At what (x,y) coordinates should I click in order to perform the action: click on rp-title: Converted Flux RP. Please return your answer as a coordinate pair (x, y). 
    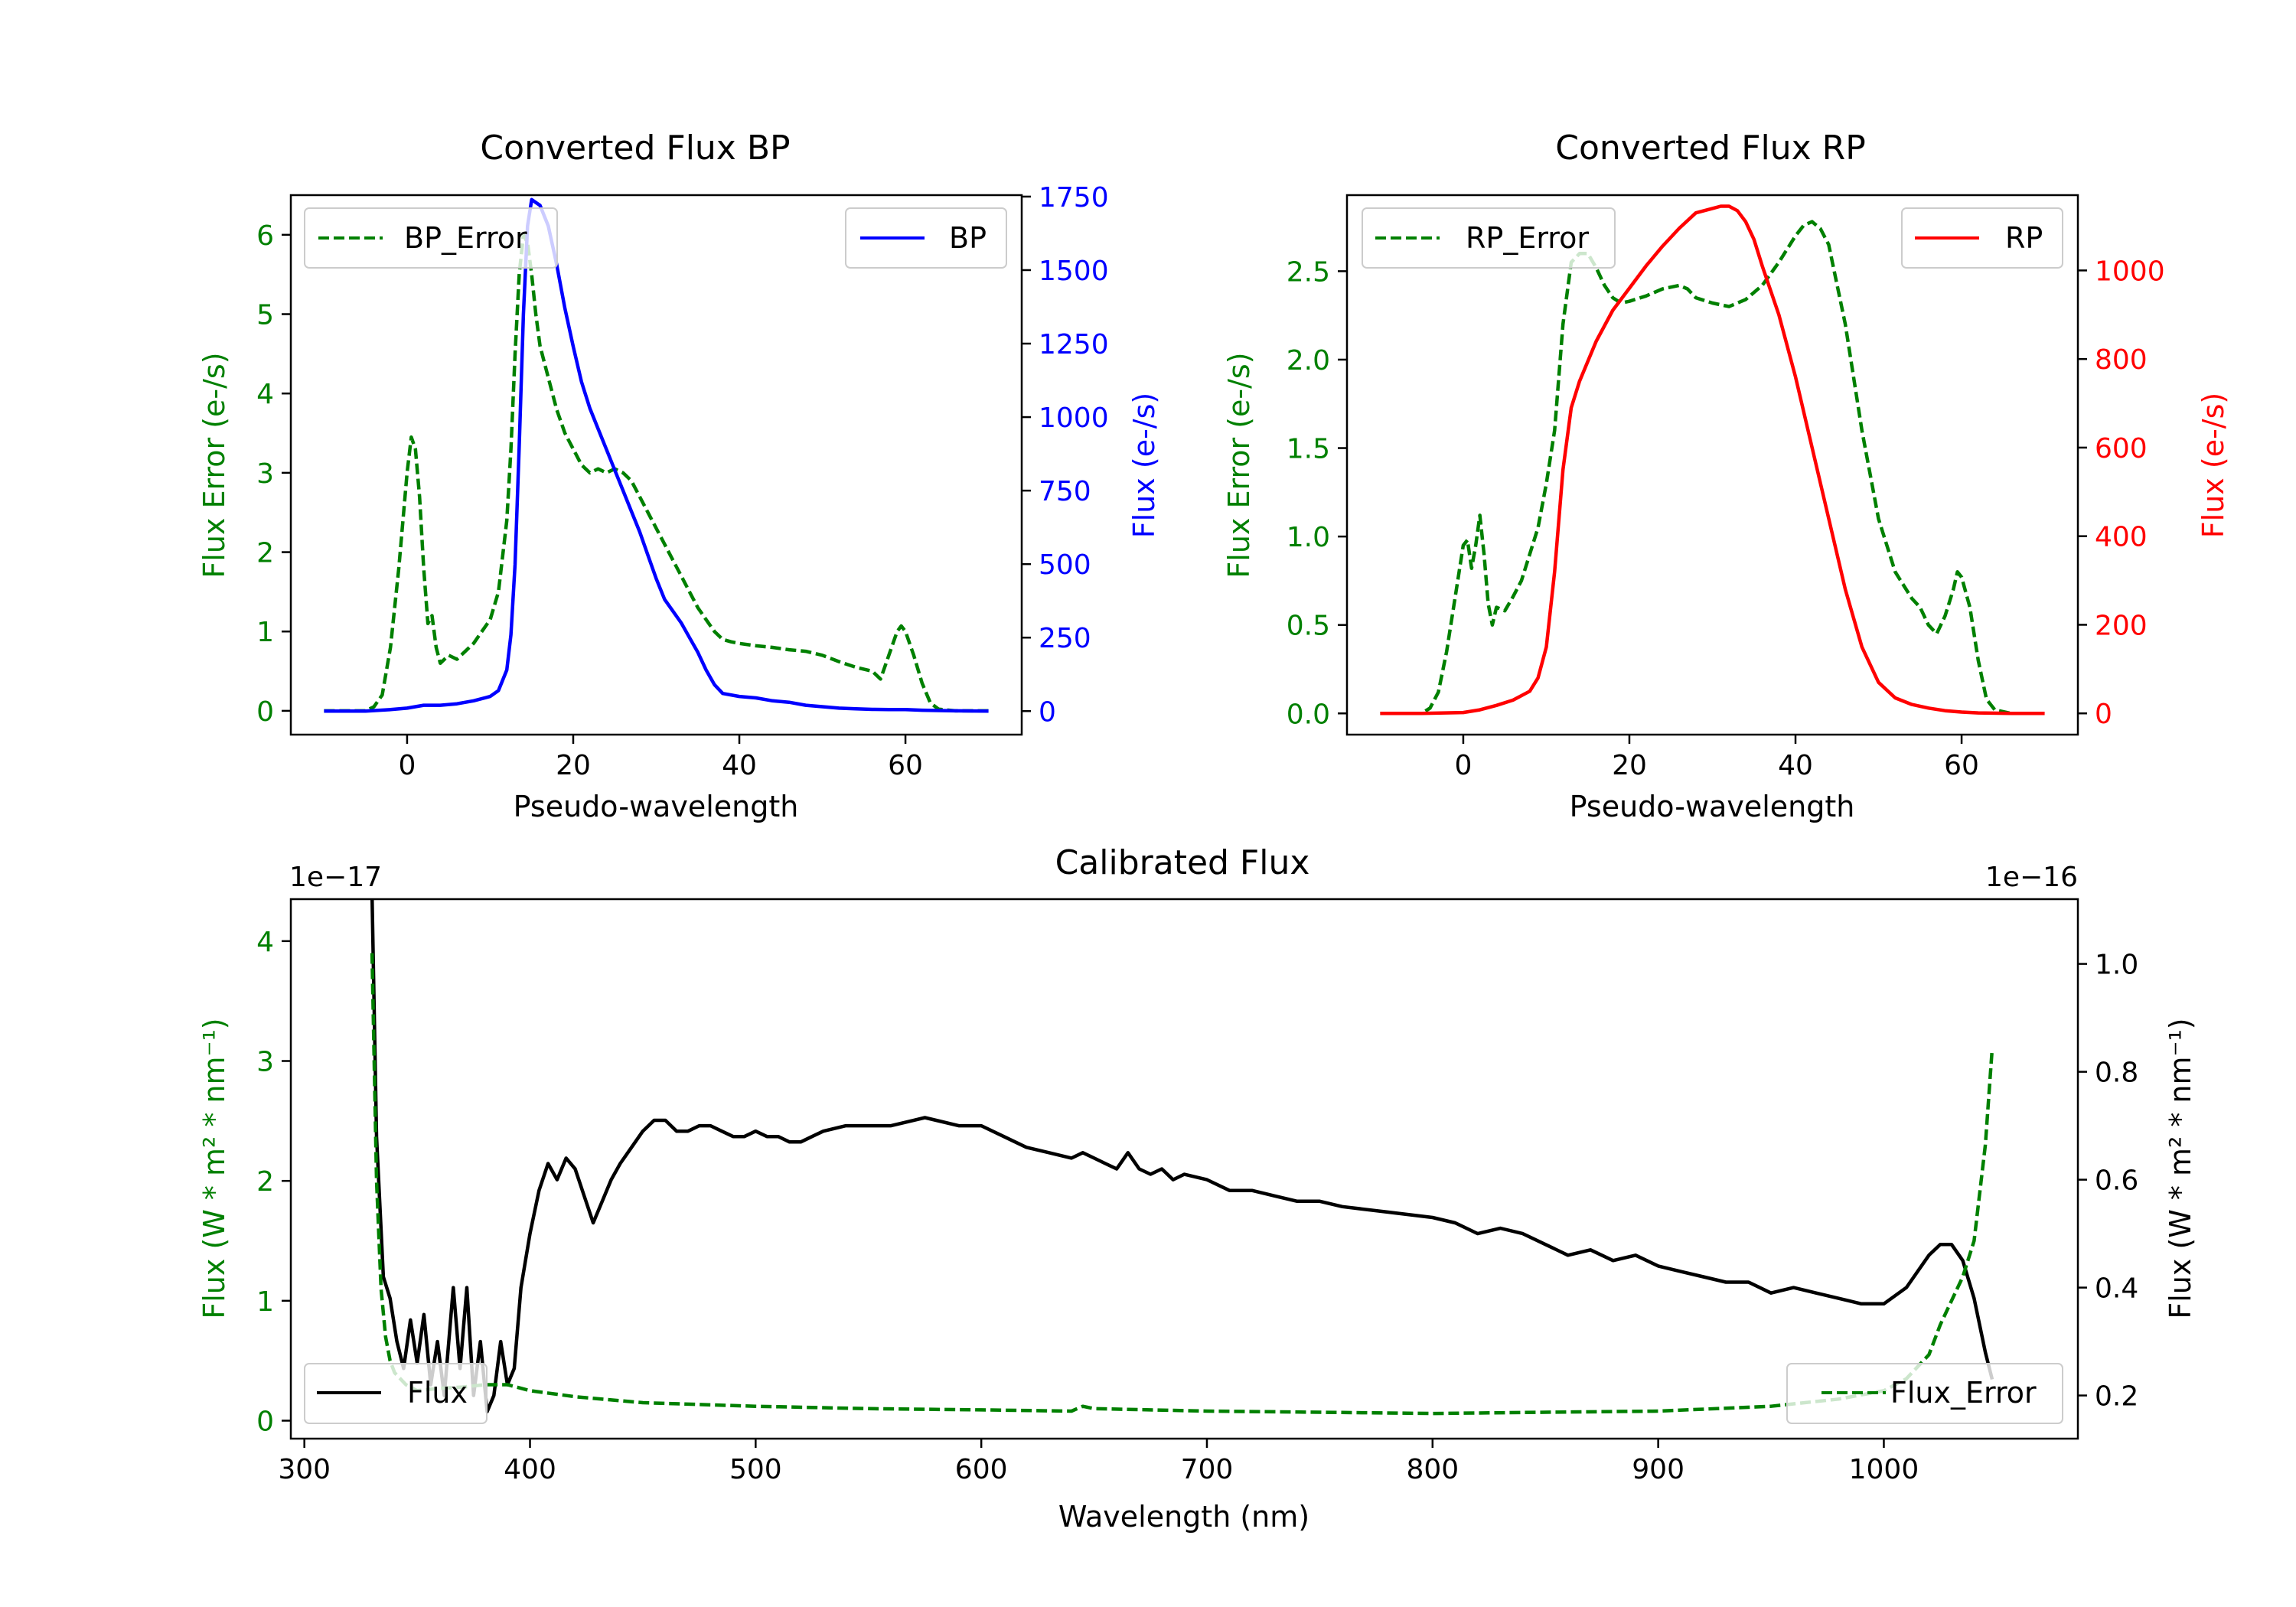
    Looking at the image, I should click on (1710, 148).